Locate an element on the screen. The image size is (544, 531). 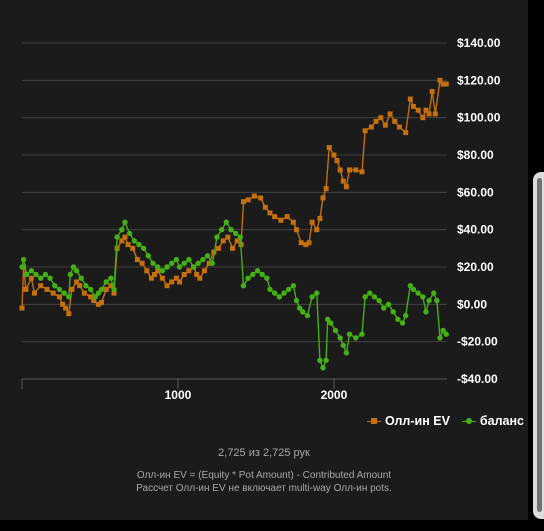
x-tick-label: 1000 is located at coordinates (178, 395).